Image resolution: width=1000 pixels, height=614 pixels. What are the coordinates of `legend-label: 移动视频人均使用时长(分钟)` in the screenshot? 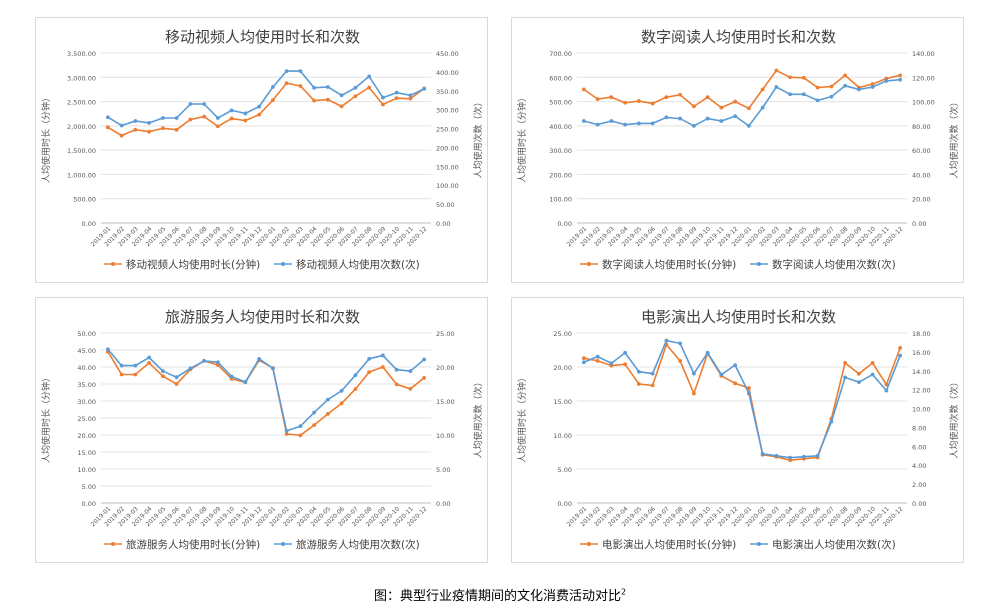 It's located at (193, 264).